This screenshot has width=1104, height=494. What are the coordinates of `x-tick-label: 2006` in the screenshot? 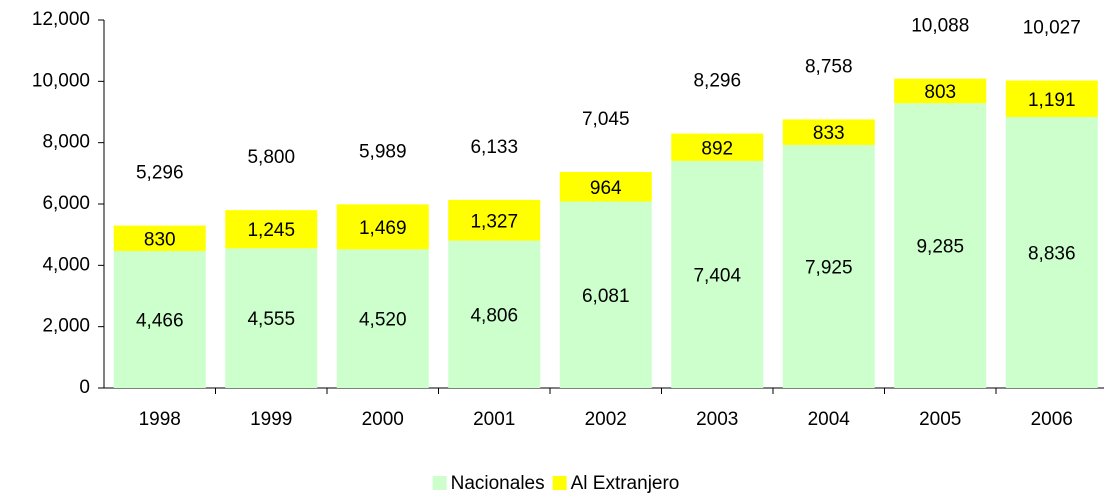 It's located at (1052, 419).